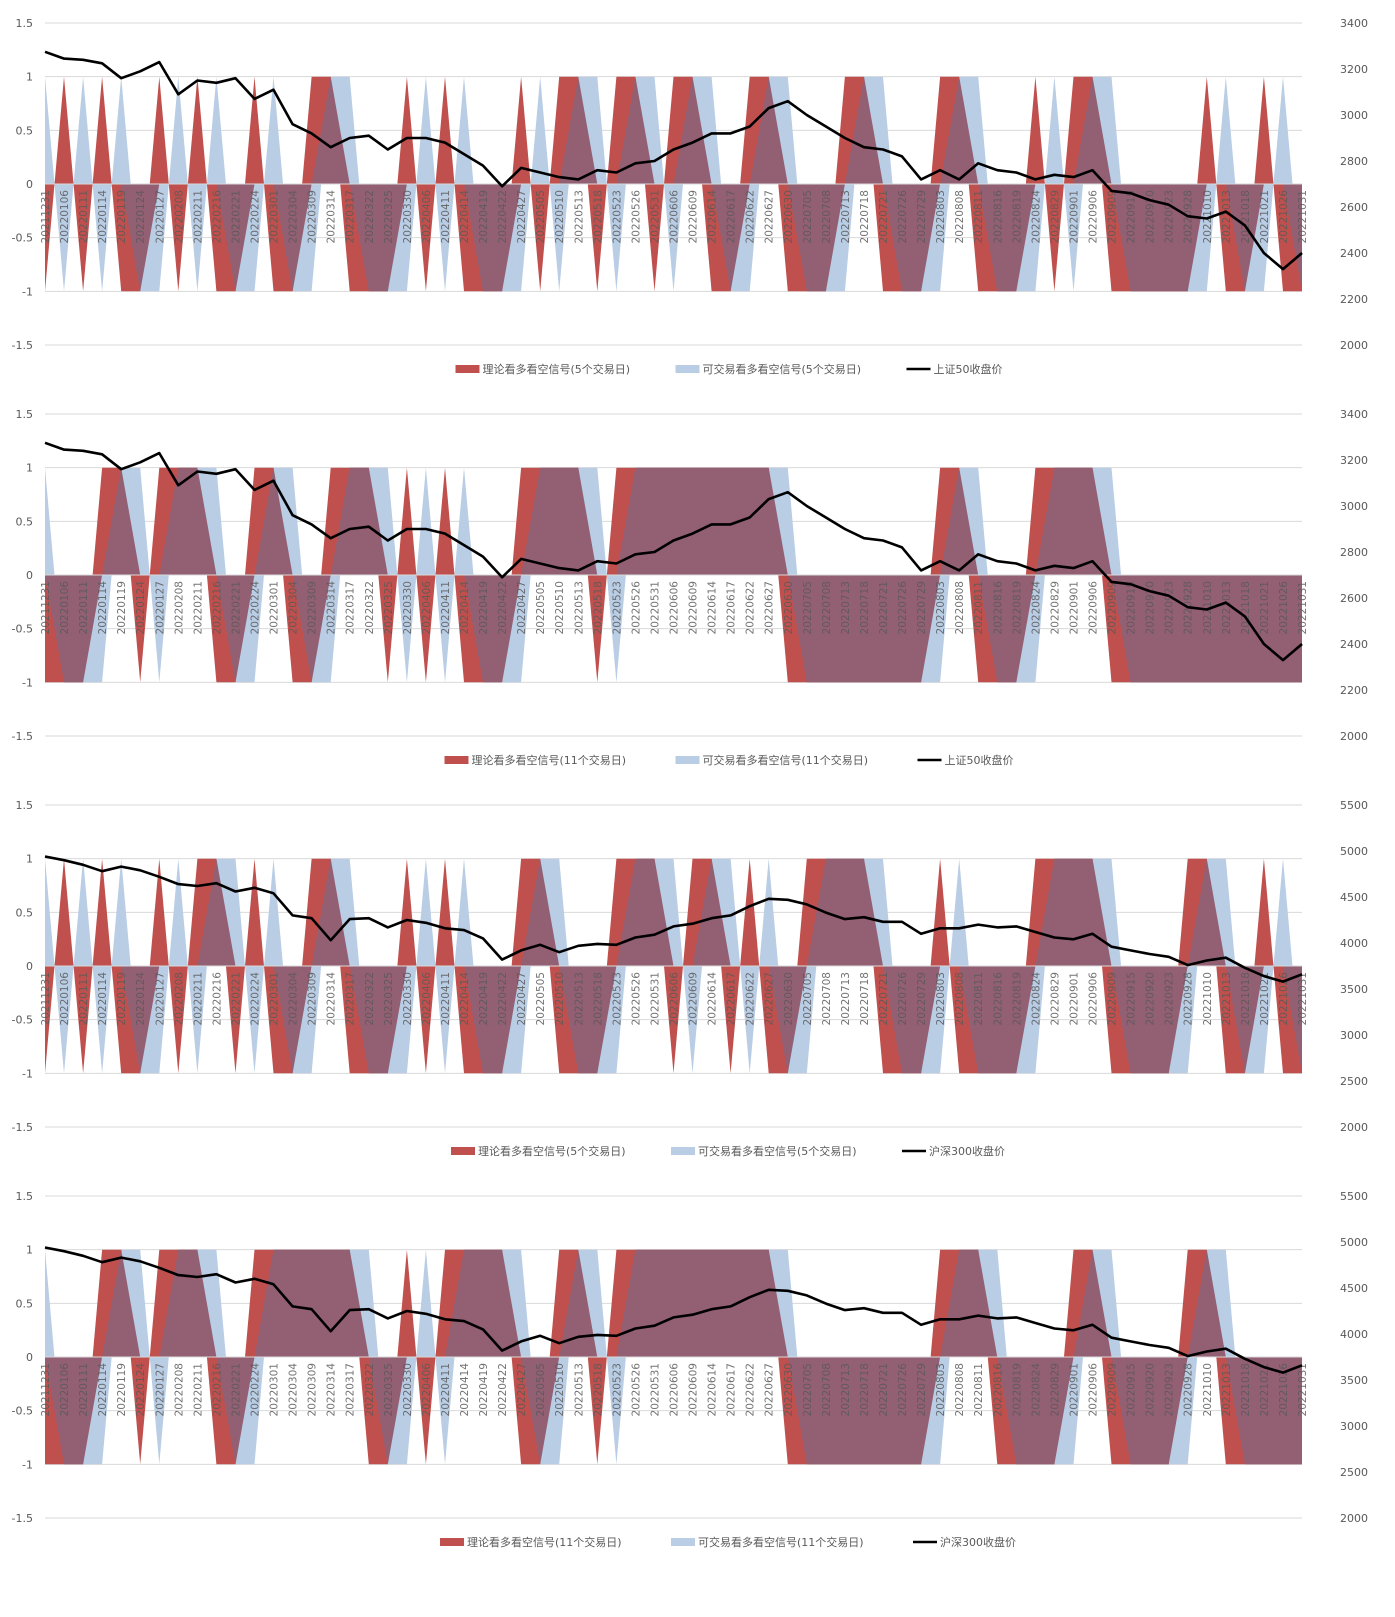 The width and height of the screenshot is (1395, 1617). What do you see at coordinates (694, 216) in the screenshot?
I see `x-axis-label: 20220609` at bounding box center [694, 216].